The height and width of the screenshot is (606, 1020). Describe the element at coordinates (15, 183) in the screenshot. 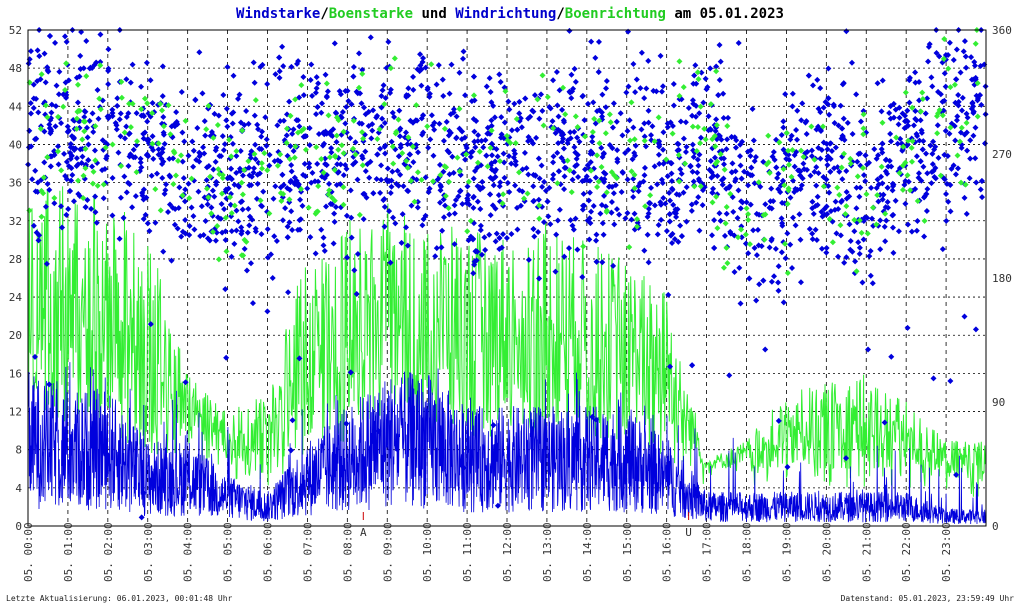

I see `y-left-tick-label: 36` at that location.